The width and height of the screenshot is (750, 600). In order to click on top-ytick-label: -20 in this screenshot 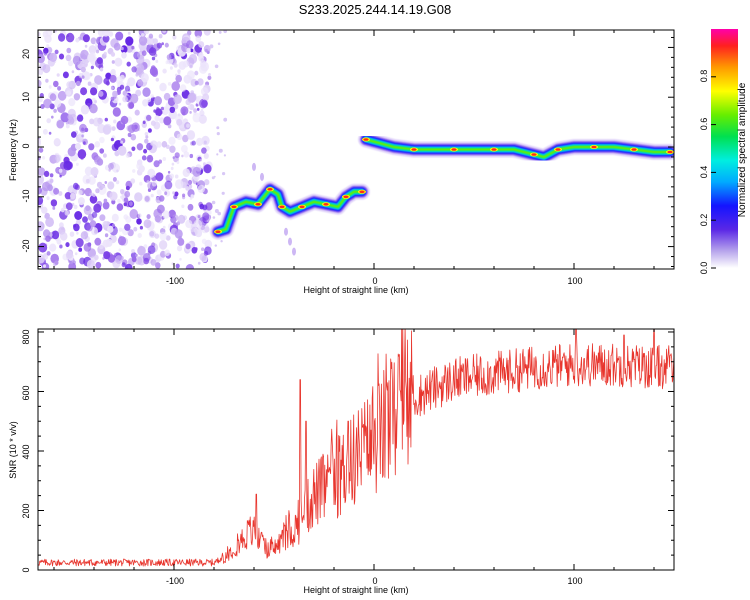, I will do `click(26, 245)`.